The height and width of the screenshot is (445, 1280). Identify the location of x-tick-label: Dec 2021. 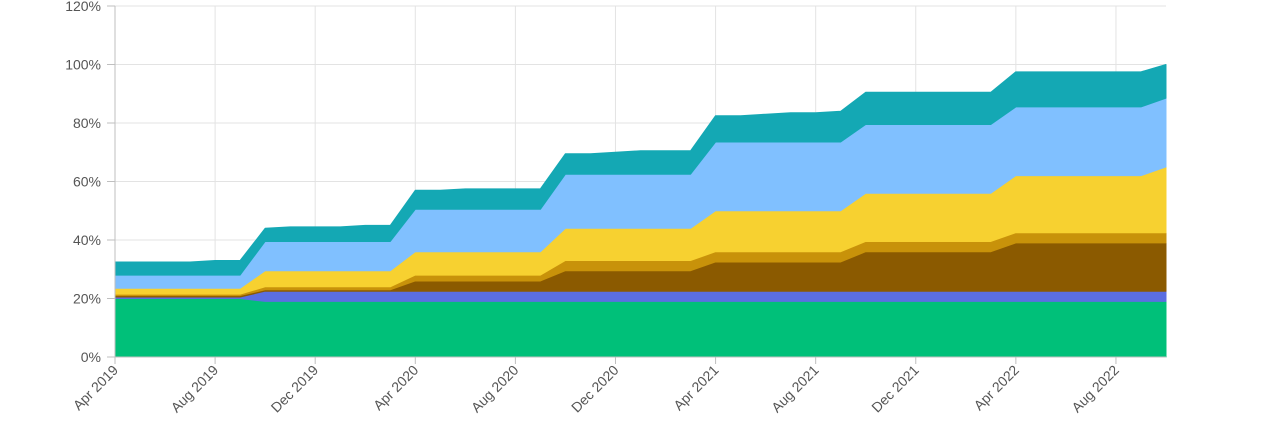
(895, 389).